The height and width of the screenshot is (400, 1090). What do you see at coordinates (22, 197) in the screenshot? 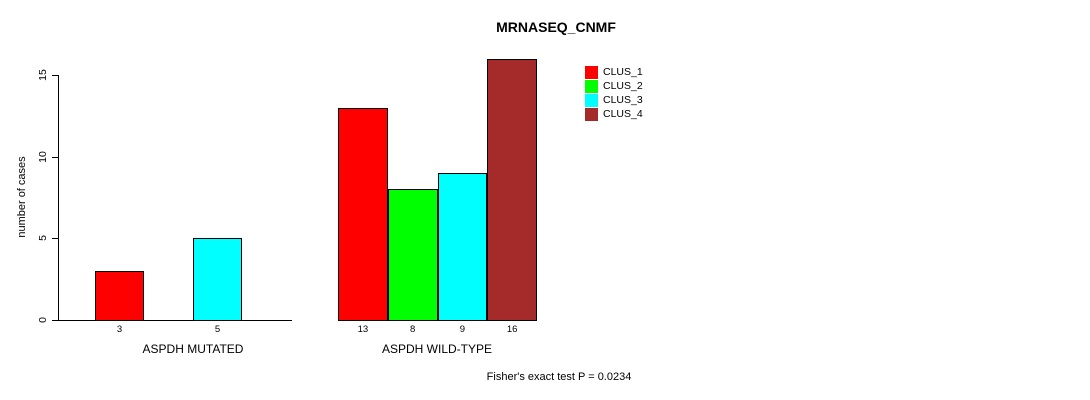
I see `y-axis-label: number of cases` at bounding box center [22, 197].